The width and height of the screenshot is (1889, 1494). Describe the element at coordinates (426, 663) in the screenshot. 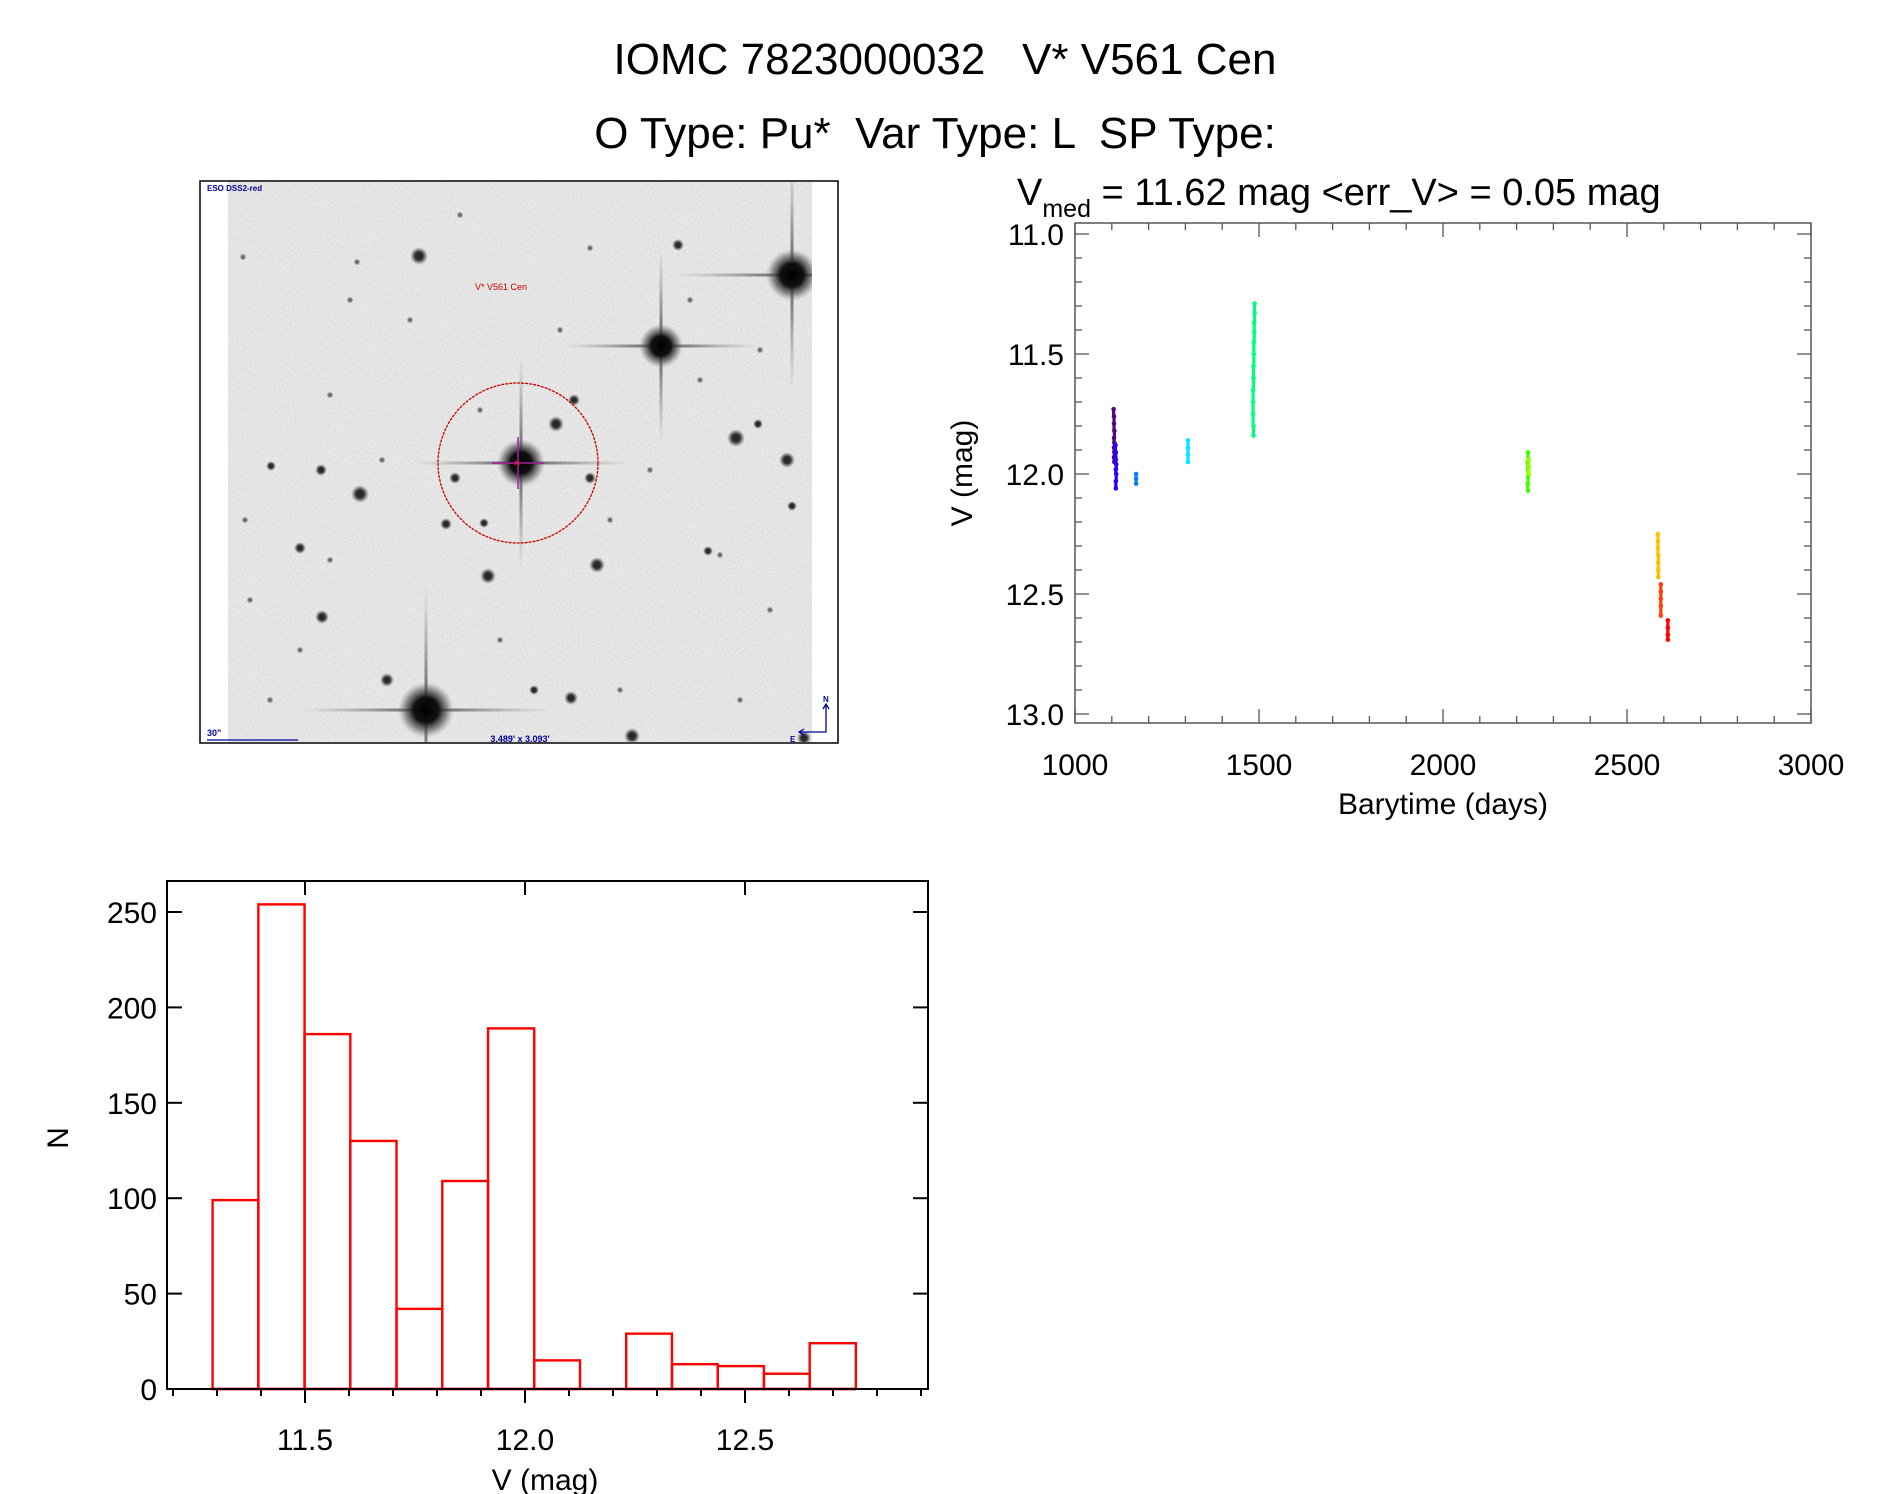

I see `star-spike` at that location.